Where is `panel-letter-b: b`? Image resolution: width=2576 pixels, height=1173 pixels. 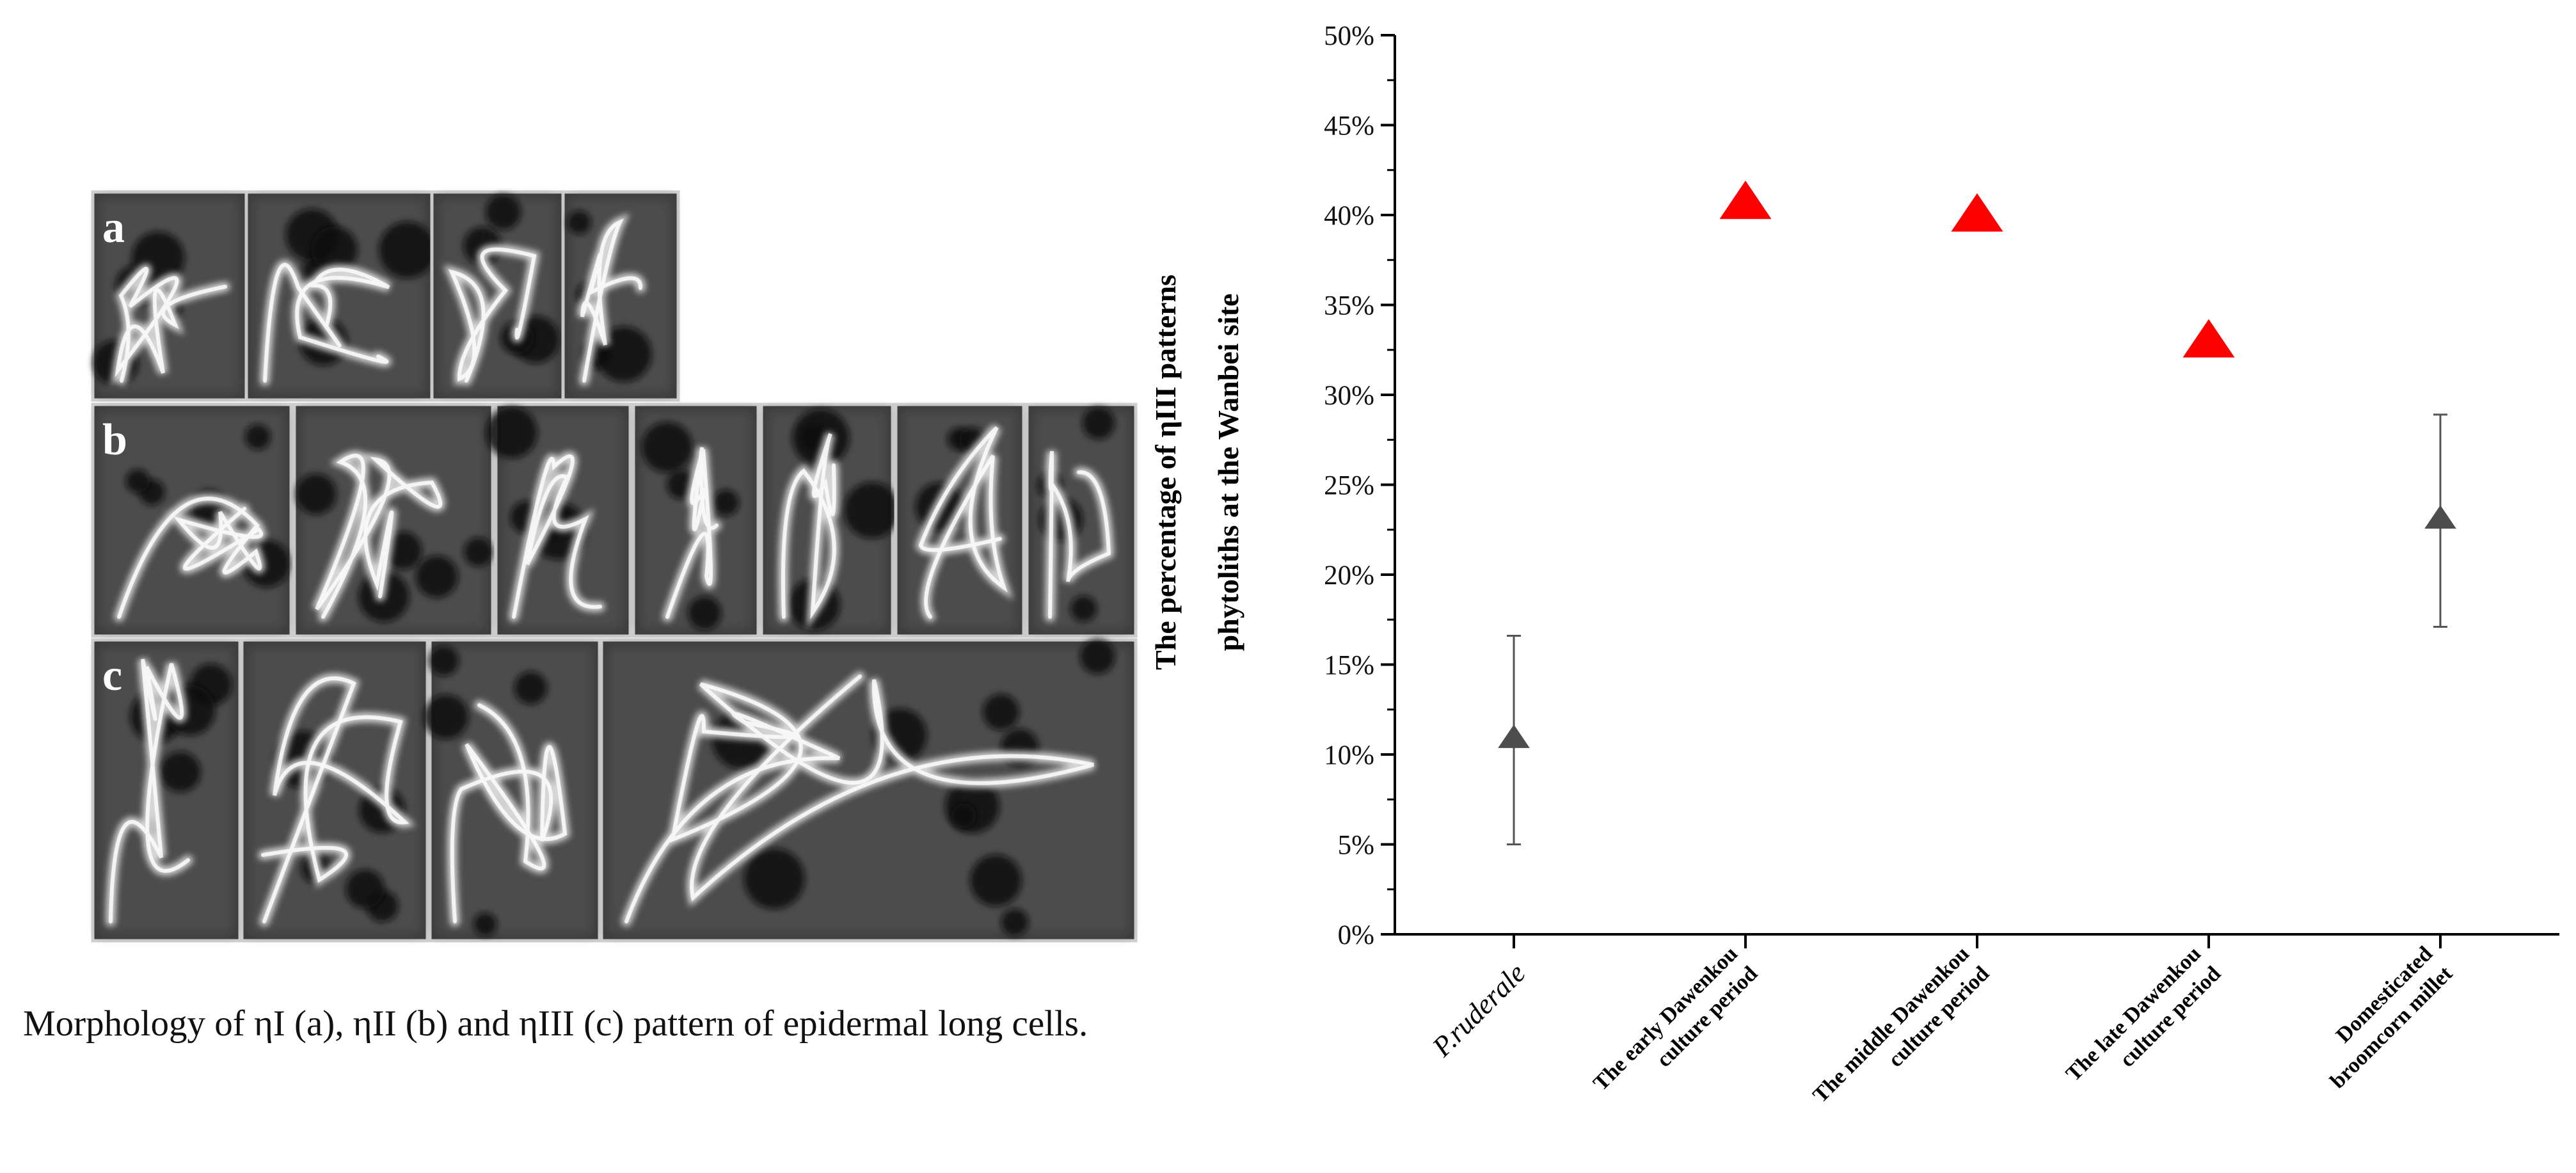 panel-letter-b: b is located at coordinates (114, 440).